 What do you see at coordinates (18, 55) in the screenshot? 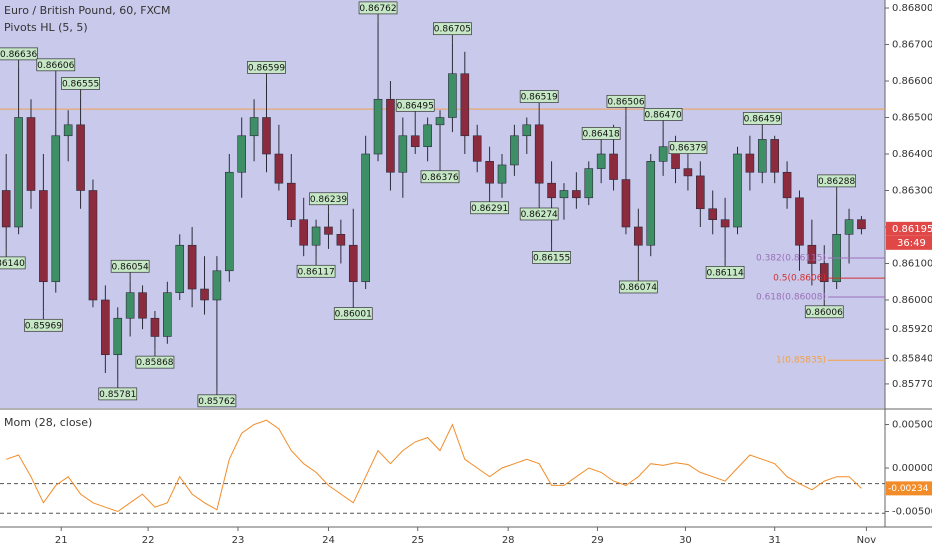
I see `pivot-label: 0.86636` at bounding box center [18, 55].